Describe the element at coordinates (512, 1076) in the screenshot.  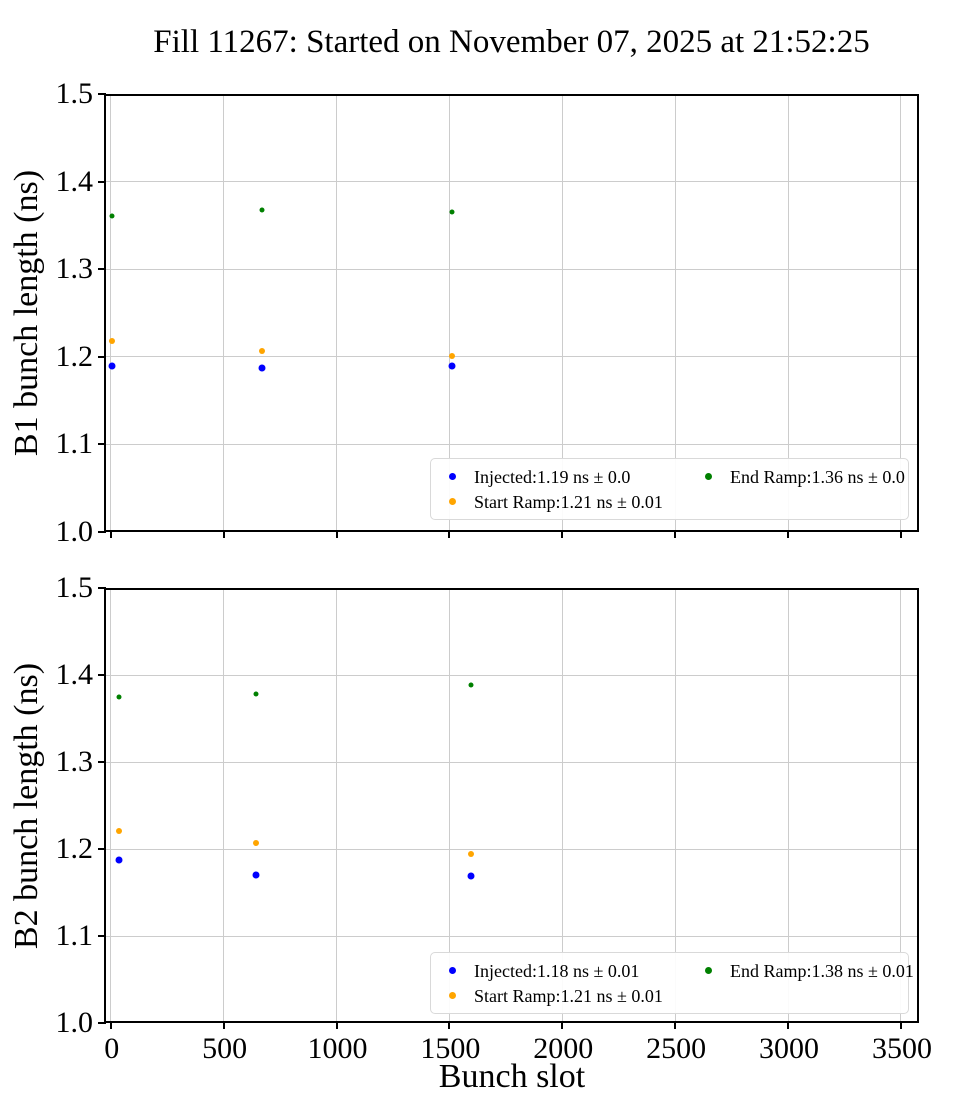
I see `x-axis-label: Bunch slot` at that location.